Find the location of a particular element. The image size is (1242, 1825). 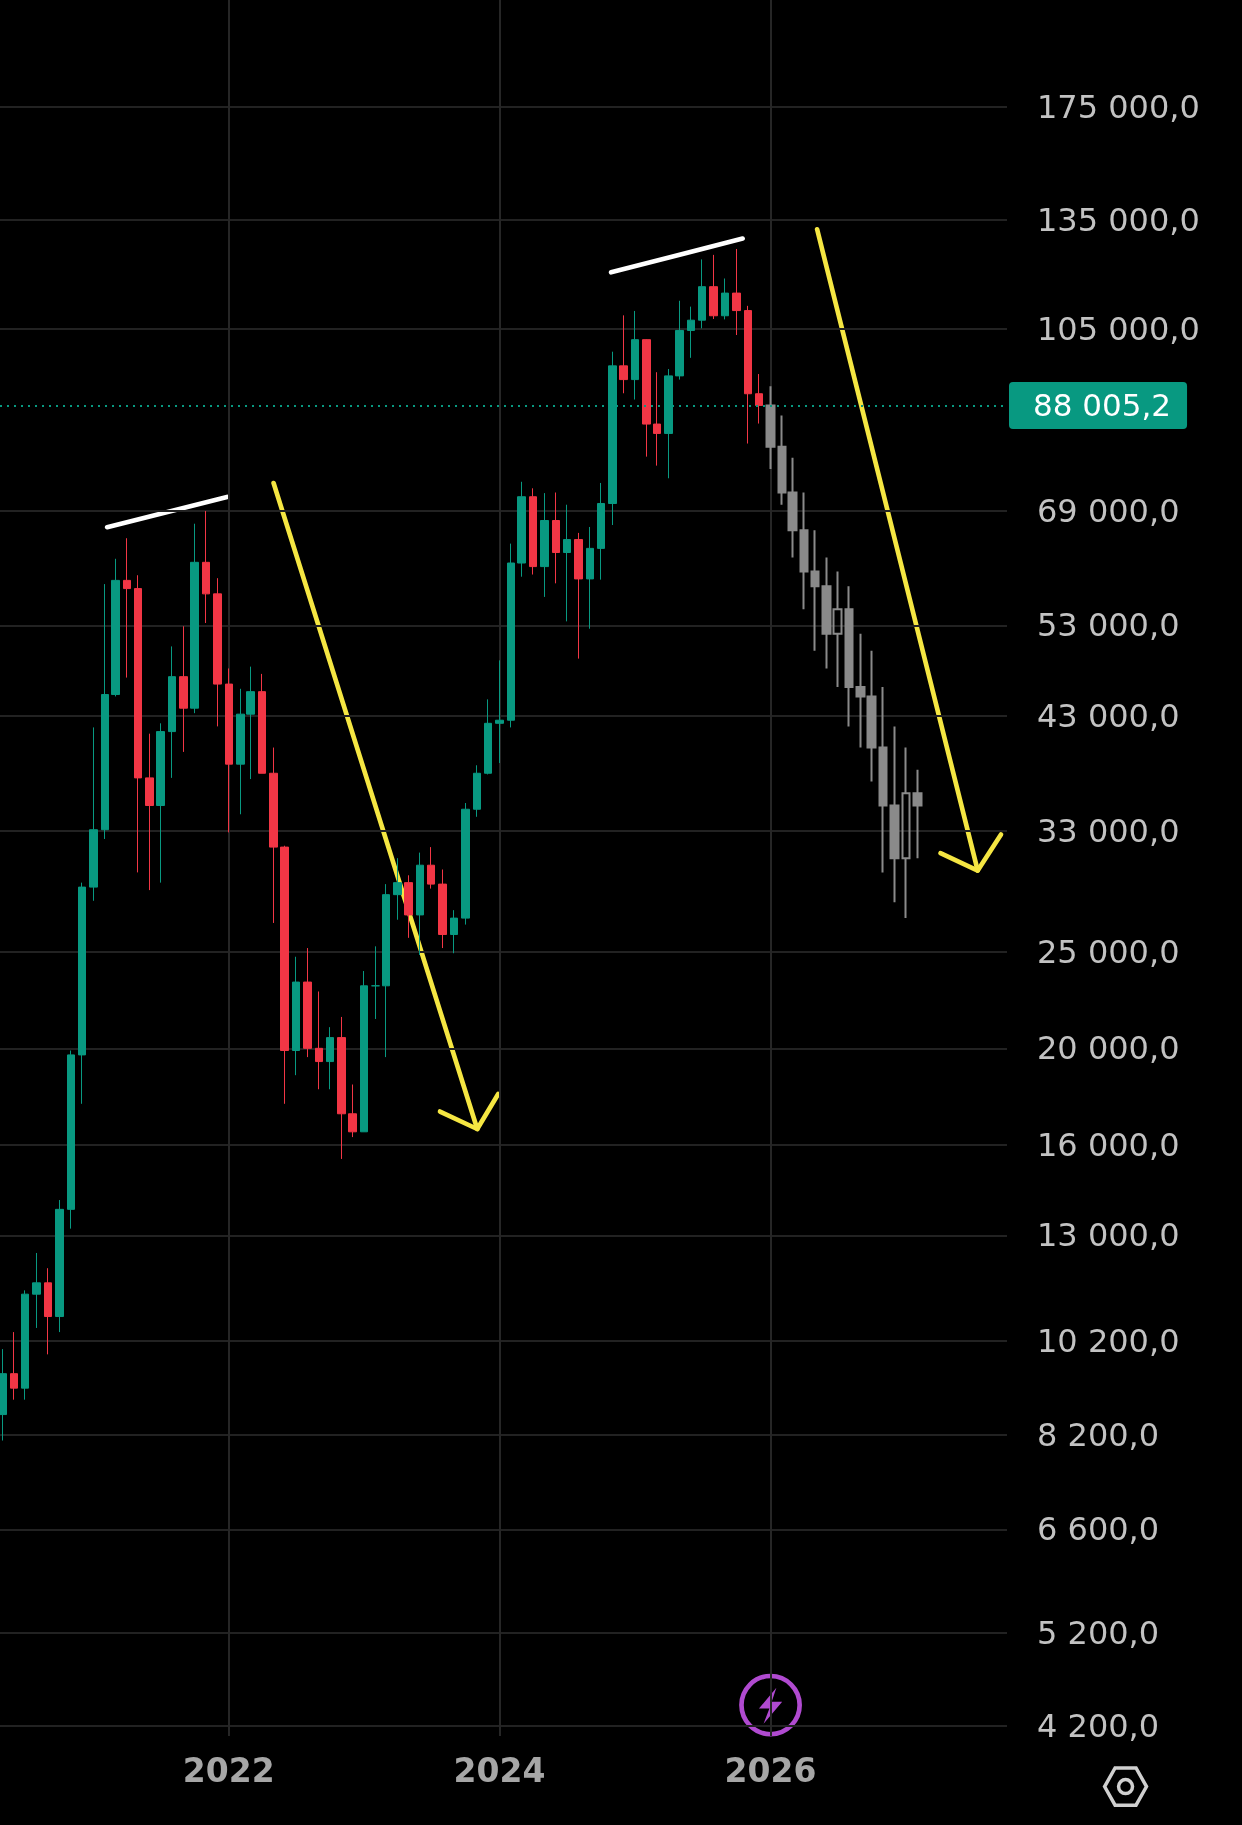

x-tick-label: 2022 is located at coordinates (228, 1770).